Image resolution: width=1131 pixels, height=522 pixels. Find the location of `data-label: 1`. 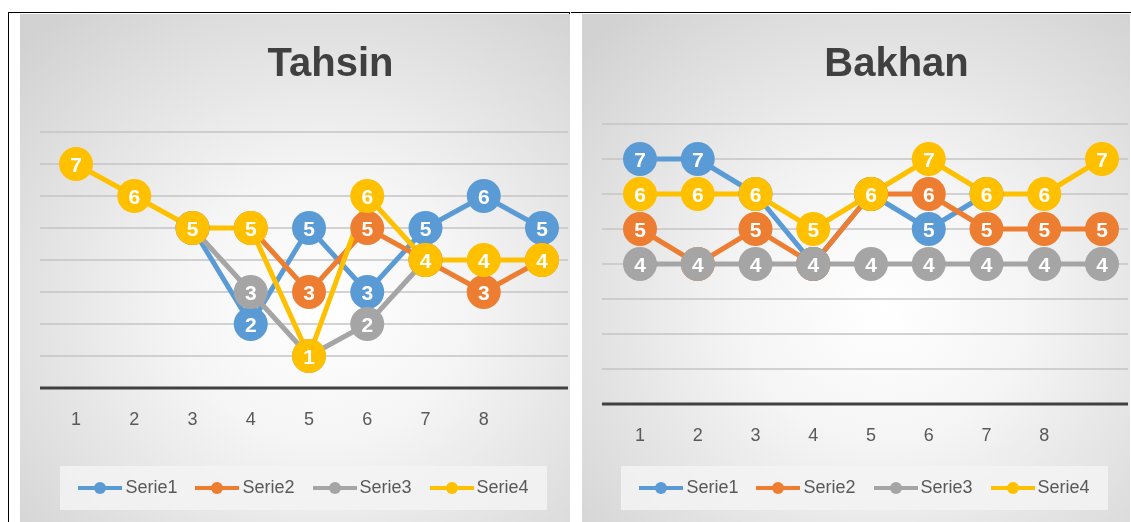

data-label: 1 is located at coordinates (308, 355).